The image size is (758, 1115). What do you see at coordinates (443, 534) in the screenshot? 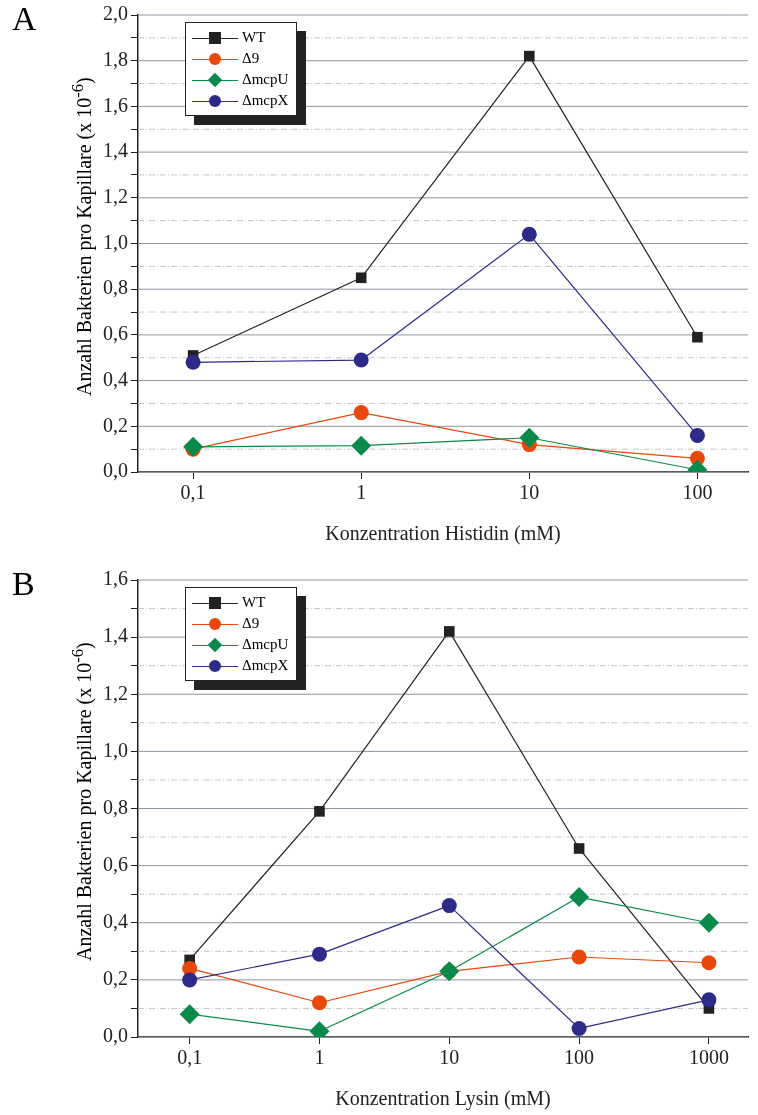
I see `x-axis-title: Konzentration Histidin (mM)` at bounding box center [443, 534].